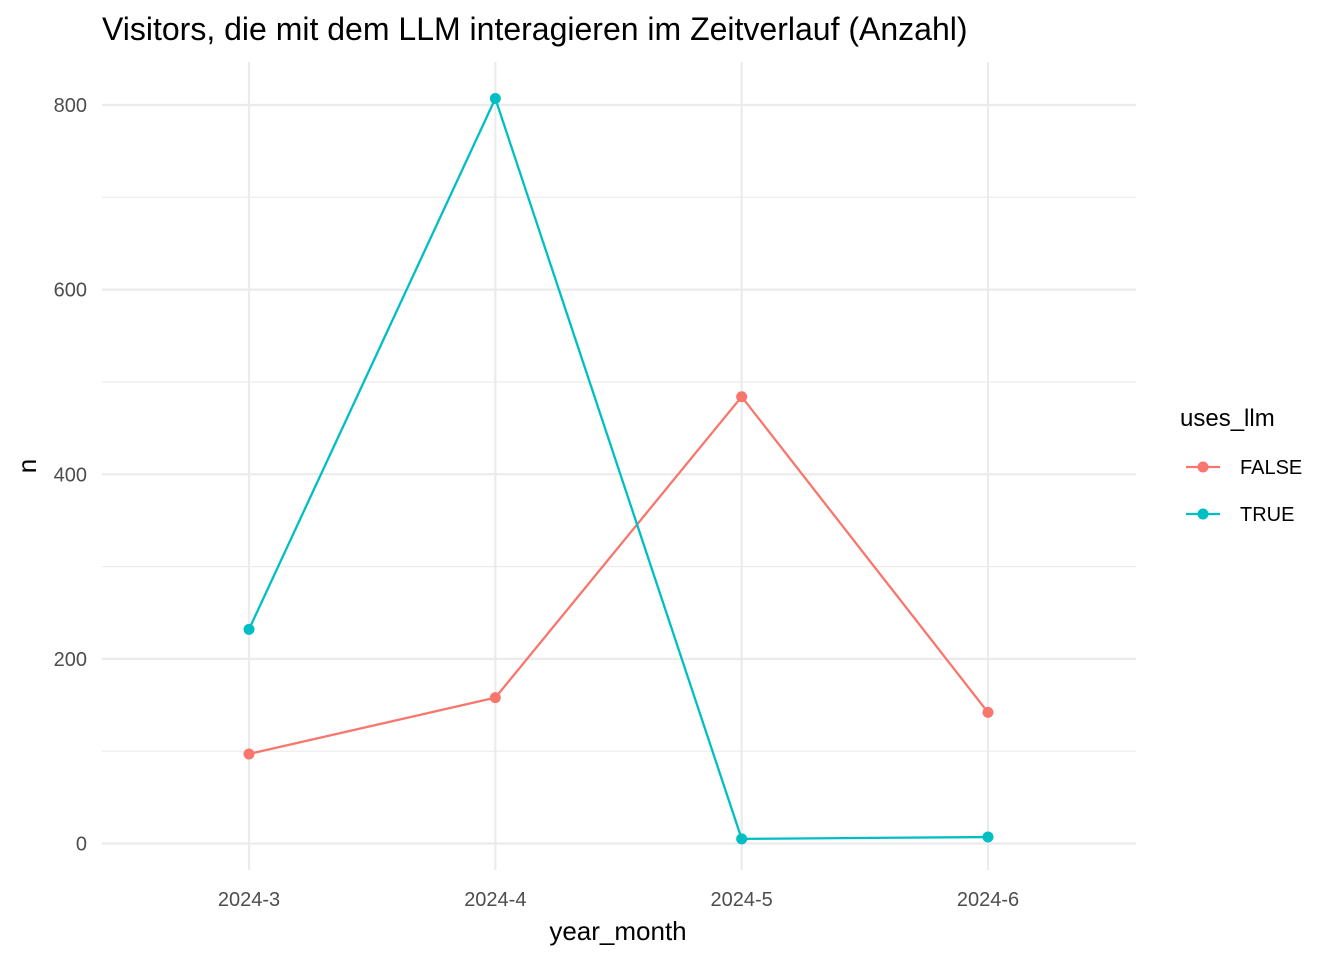 This screenshot has height=960, width=1344. What do you see at coordinates (1244, 491) in the screenshot?
I see `legend-items: FALSE TRUE` at bounding box center [1244, 491].